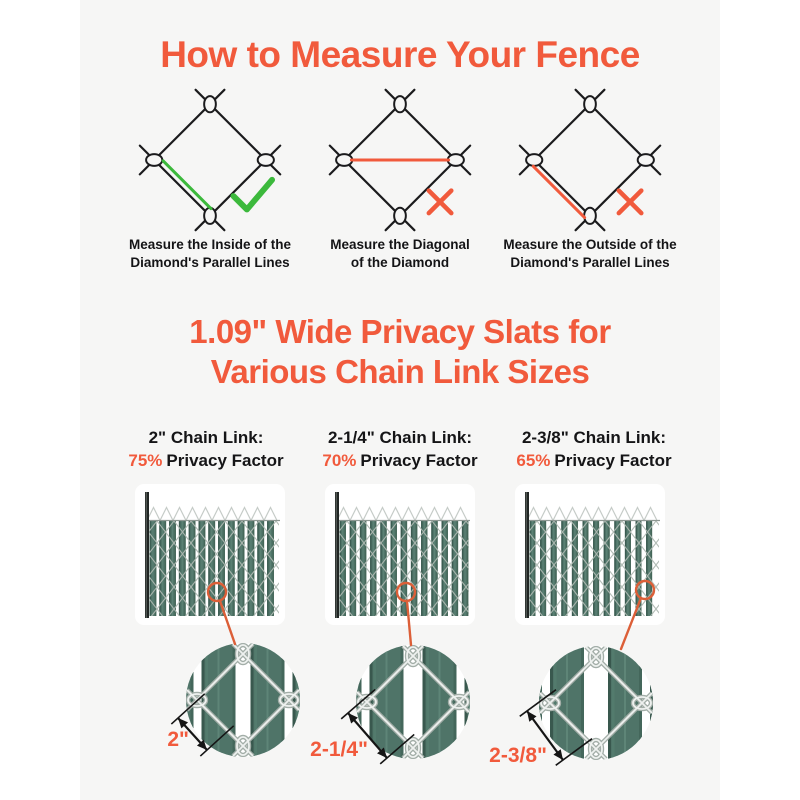  What do you see at coordinates (400, 160) in the screenshot?
I see `diamond-diagonal-illustration` at bounding box center [400, 160].